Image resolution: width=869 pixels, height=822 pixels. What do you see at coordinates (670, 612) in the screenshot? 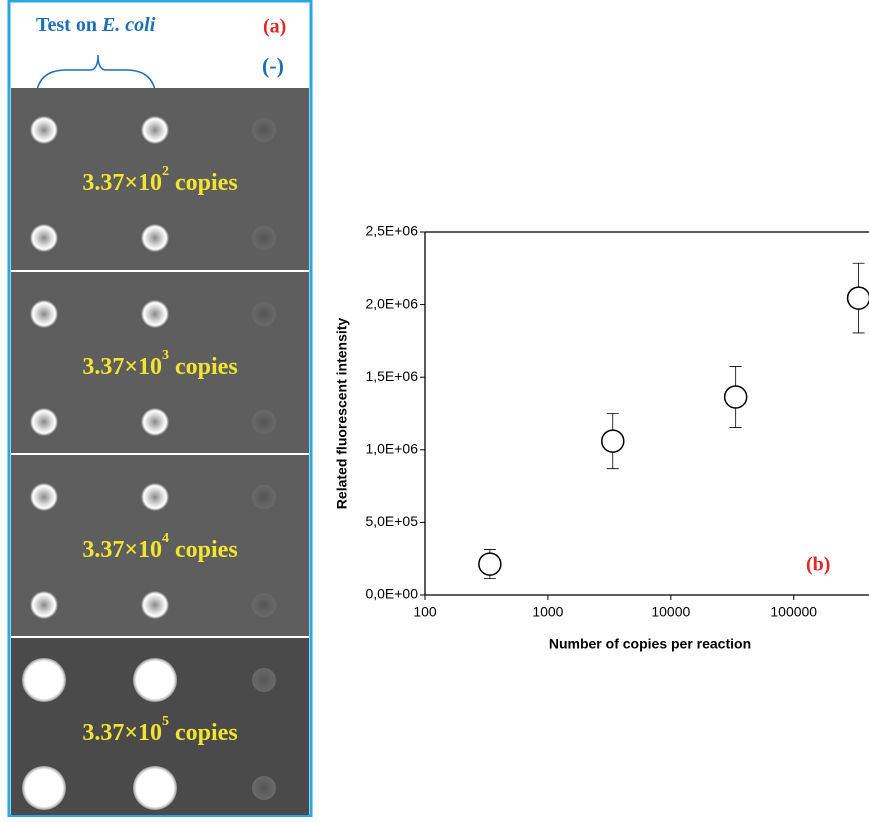
I see `x-tick-label: 10000` at bounding box center [670, 612].